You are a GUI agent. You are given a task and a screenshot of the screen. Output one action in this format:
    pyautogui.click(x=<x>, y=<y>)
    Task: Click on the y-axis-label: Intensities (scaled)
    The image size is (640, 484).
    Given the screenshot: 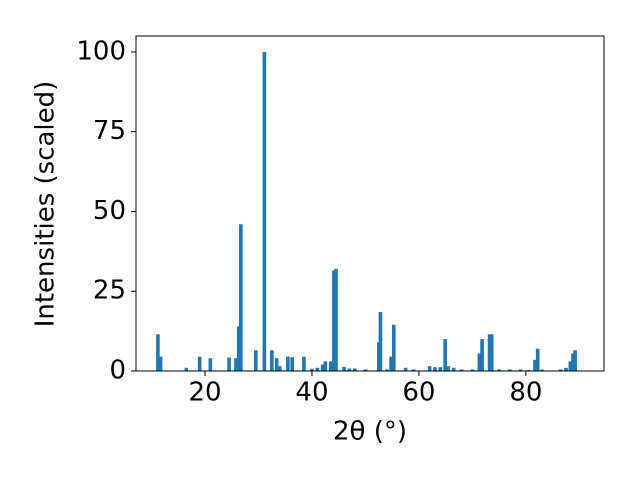 What is the action you would take?
    pyautogui.click(x=46, y=204)
    